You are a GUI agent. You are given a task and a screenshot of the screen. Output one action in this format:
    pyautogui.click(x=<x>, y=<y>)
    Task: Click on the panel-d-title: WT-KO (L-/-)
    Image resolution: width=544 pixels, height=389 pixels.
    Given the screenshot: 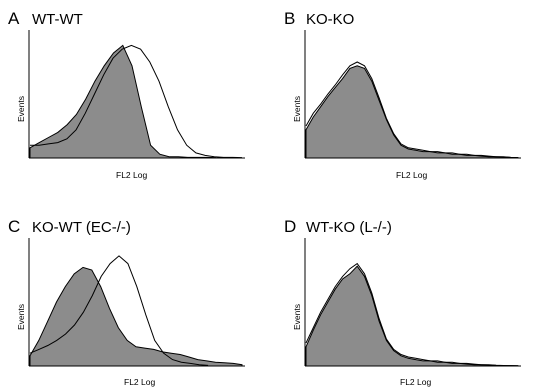 What is the action you would take?
    pyautogui.click(x=349, y=227)
    